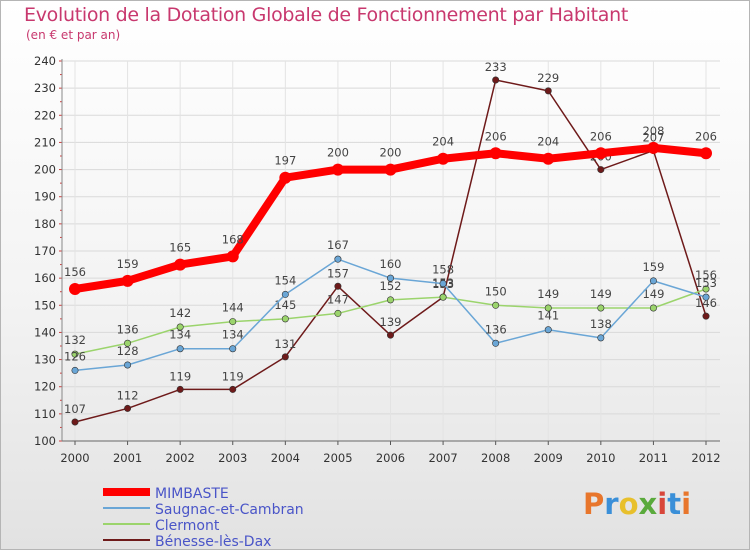 This screenshot has height=550, width=750. I want to click on data-label: 207, so click(653, 138).